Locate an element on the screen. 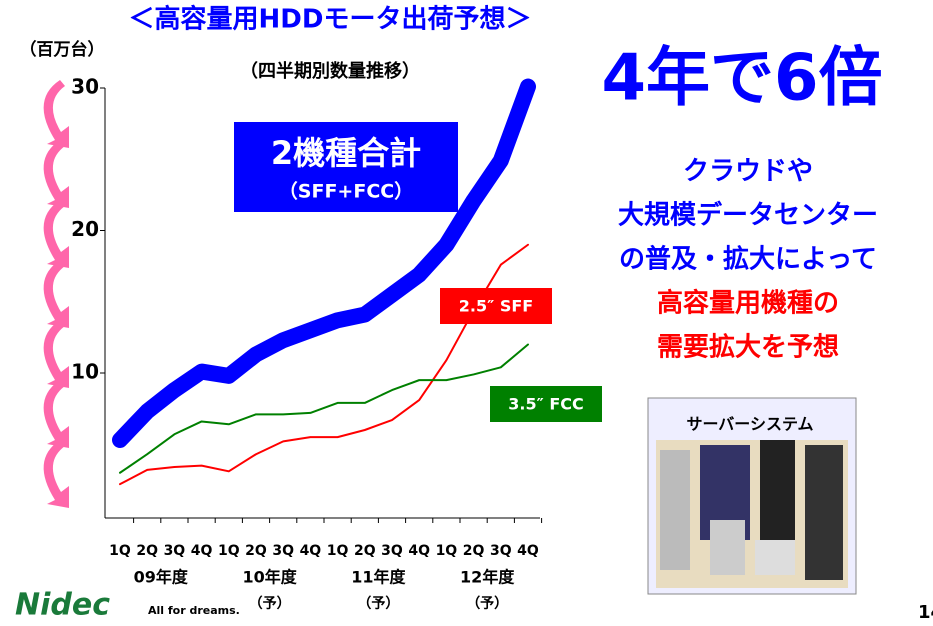  y-tick-label: 30 is located at coordinates (85, 87).